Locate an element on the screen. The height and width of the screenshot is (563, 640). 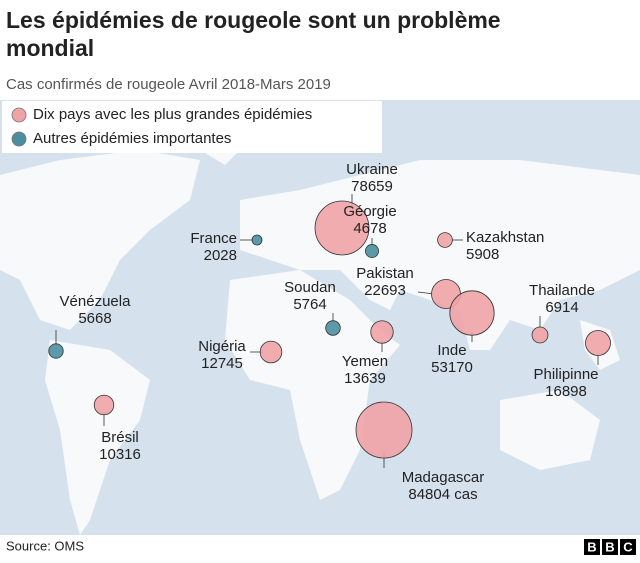
case-count: 13639 is located at coordinates (365, 378).